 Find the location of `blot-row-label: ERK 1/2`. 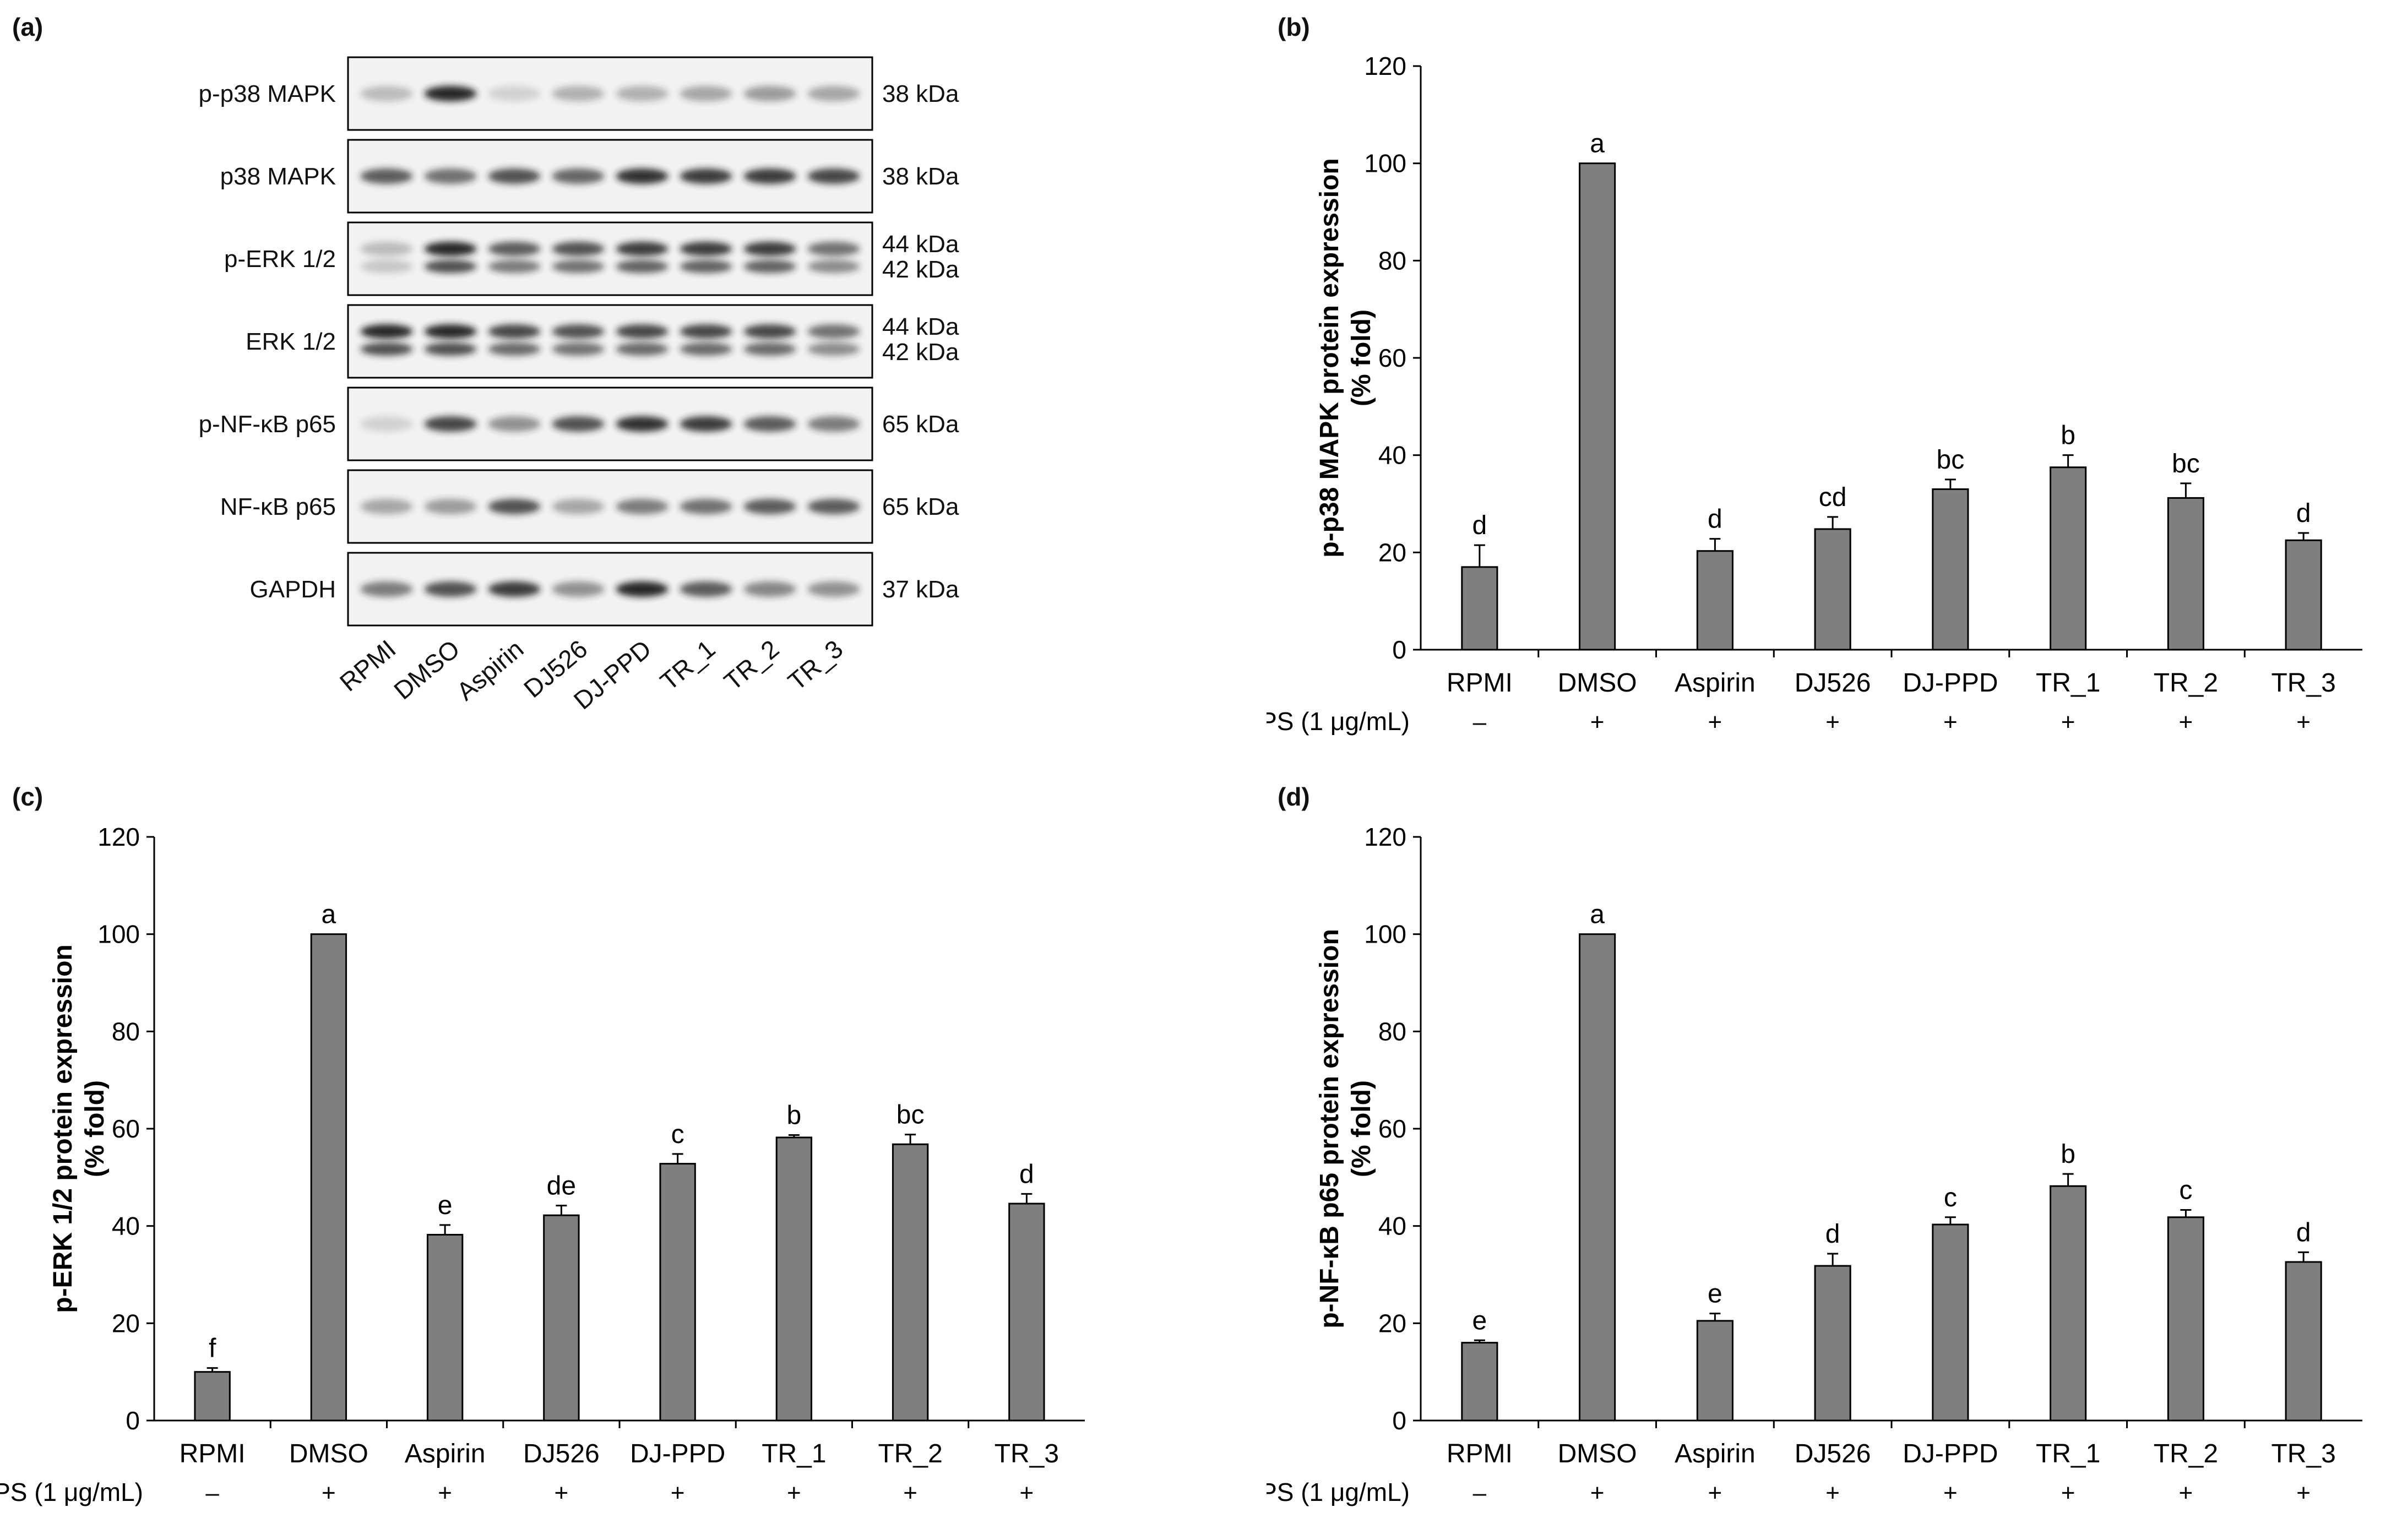

blot-row-label: ERK 1/2 is located at coordinates (291, 341).